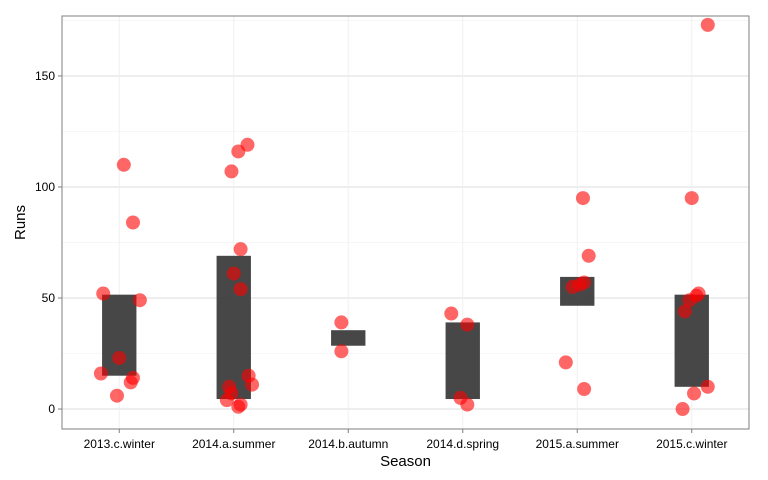 This screenshot has height=480, width=768. Describe the element at coordinates (119, 444) in the screenshot. I see `x-tick-label: 2013.c.winter` at that location.